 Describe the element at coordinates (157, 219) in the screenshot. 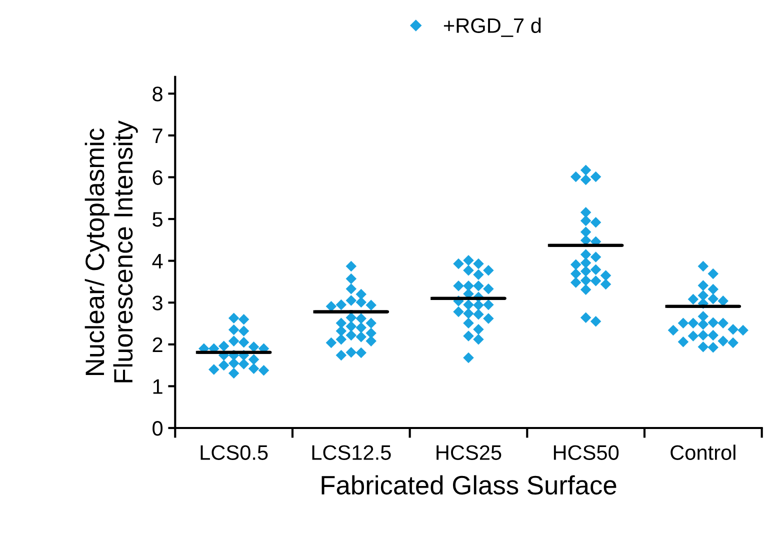

I see `y-tick-label: 5` at that location.